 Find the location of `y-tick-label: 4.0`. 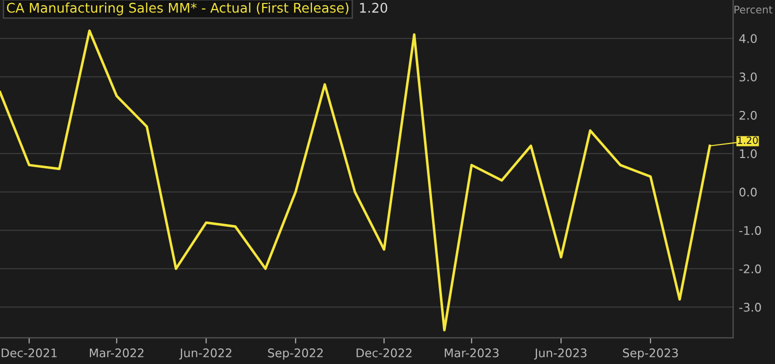

y-tick-label: 4.0 is located at coordinates (748, 39).